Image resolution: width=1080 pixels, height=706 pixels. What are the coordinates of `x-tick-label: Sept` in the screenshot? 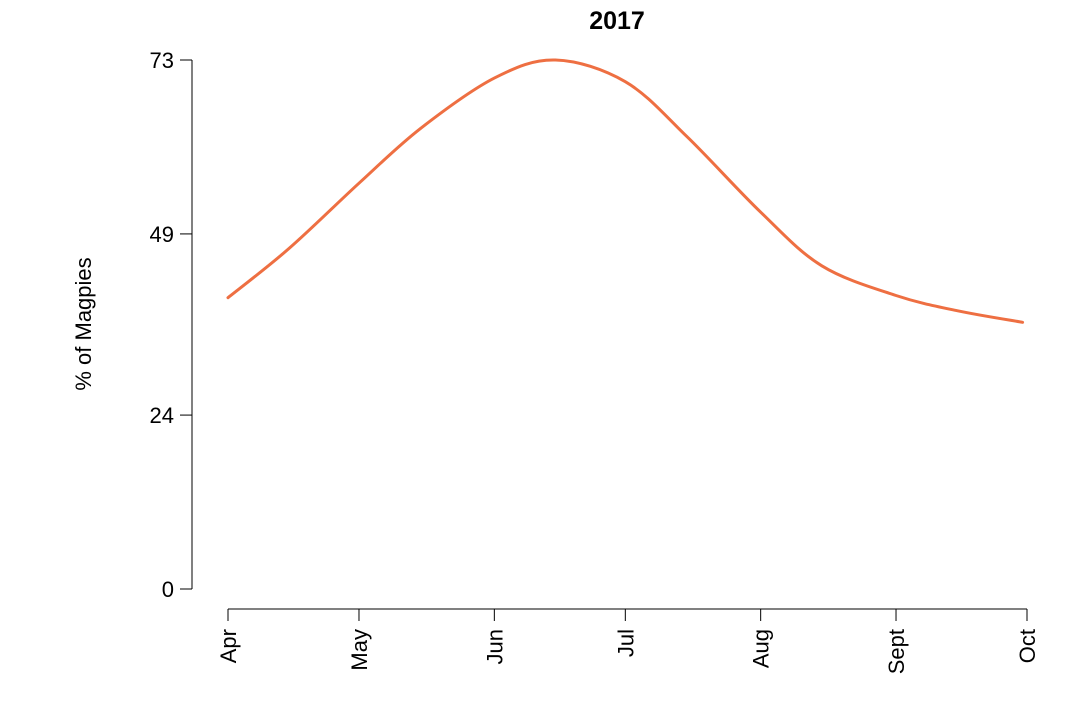 It's located at (896, 651).